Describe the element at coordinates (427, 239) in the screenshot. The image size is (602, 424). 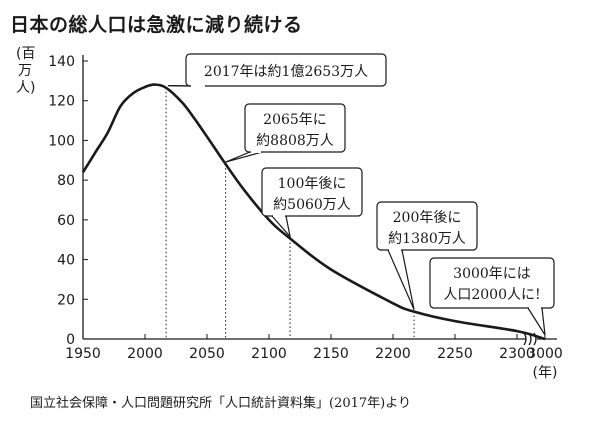
I see `callout-text: 約1380万人` at that location.